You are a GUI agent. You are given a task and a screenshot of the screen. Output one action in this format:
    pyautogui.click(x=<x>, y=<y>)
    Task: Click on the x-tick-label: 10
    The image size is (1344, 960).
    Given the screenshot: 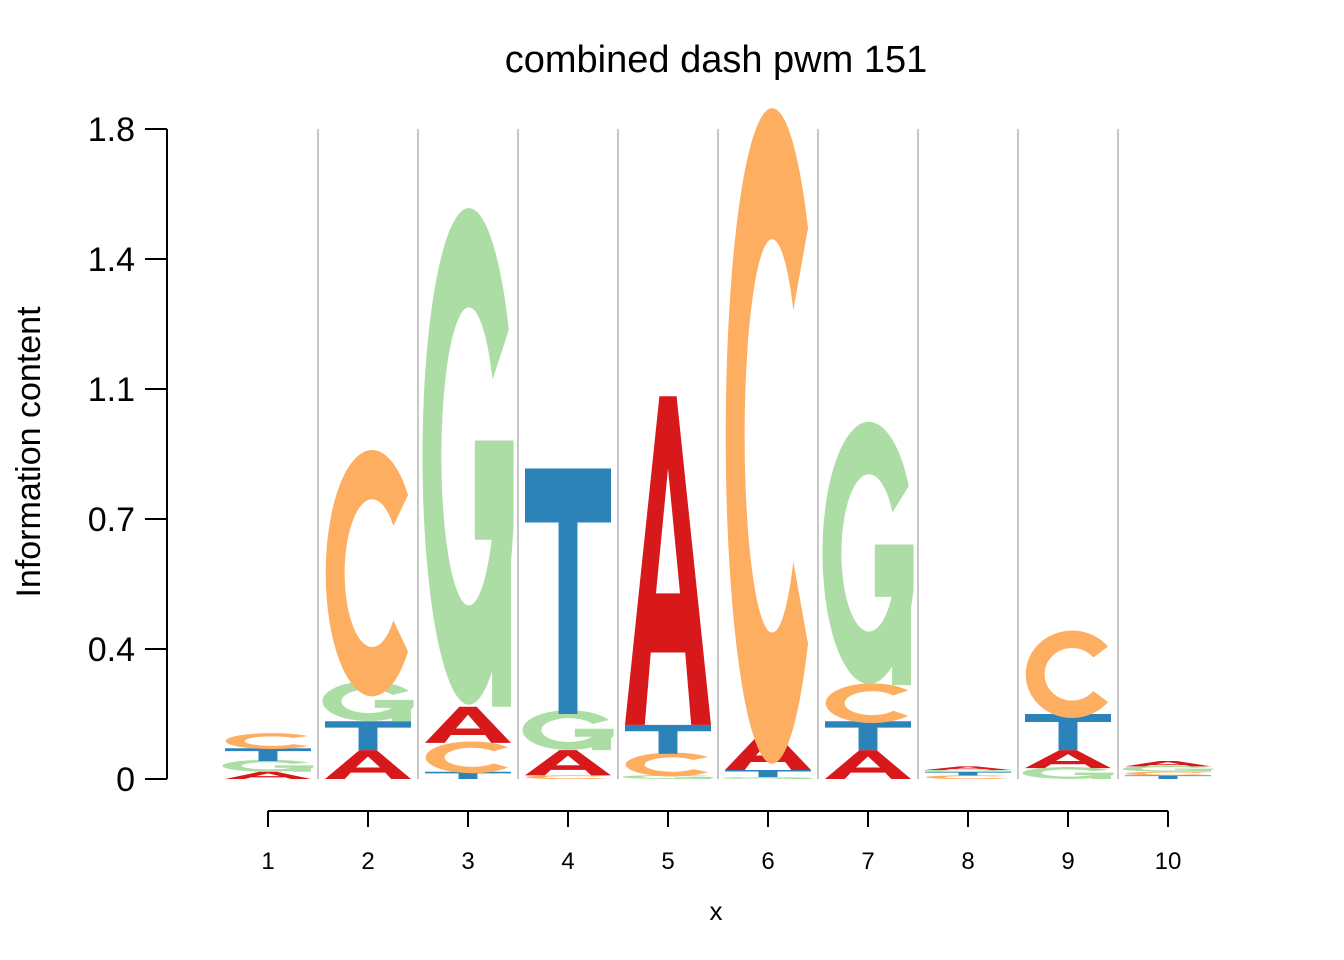 What is the action you would take?
    pyautogui.click(x=1168, y=861)
    